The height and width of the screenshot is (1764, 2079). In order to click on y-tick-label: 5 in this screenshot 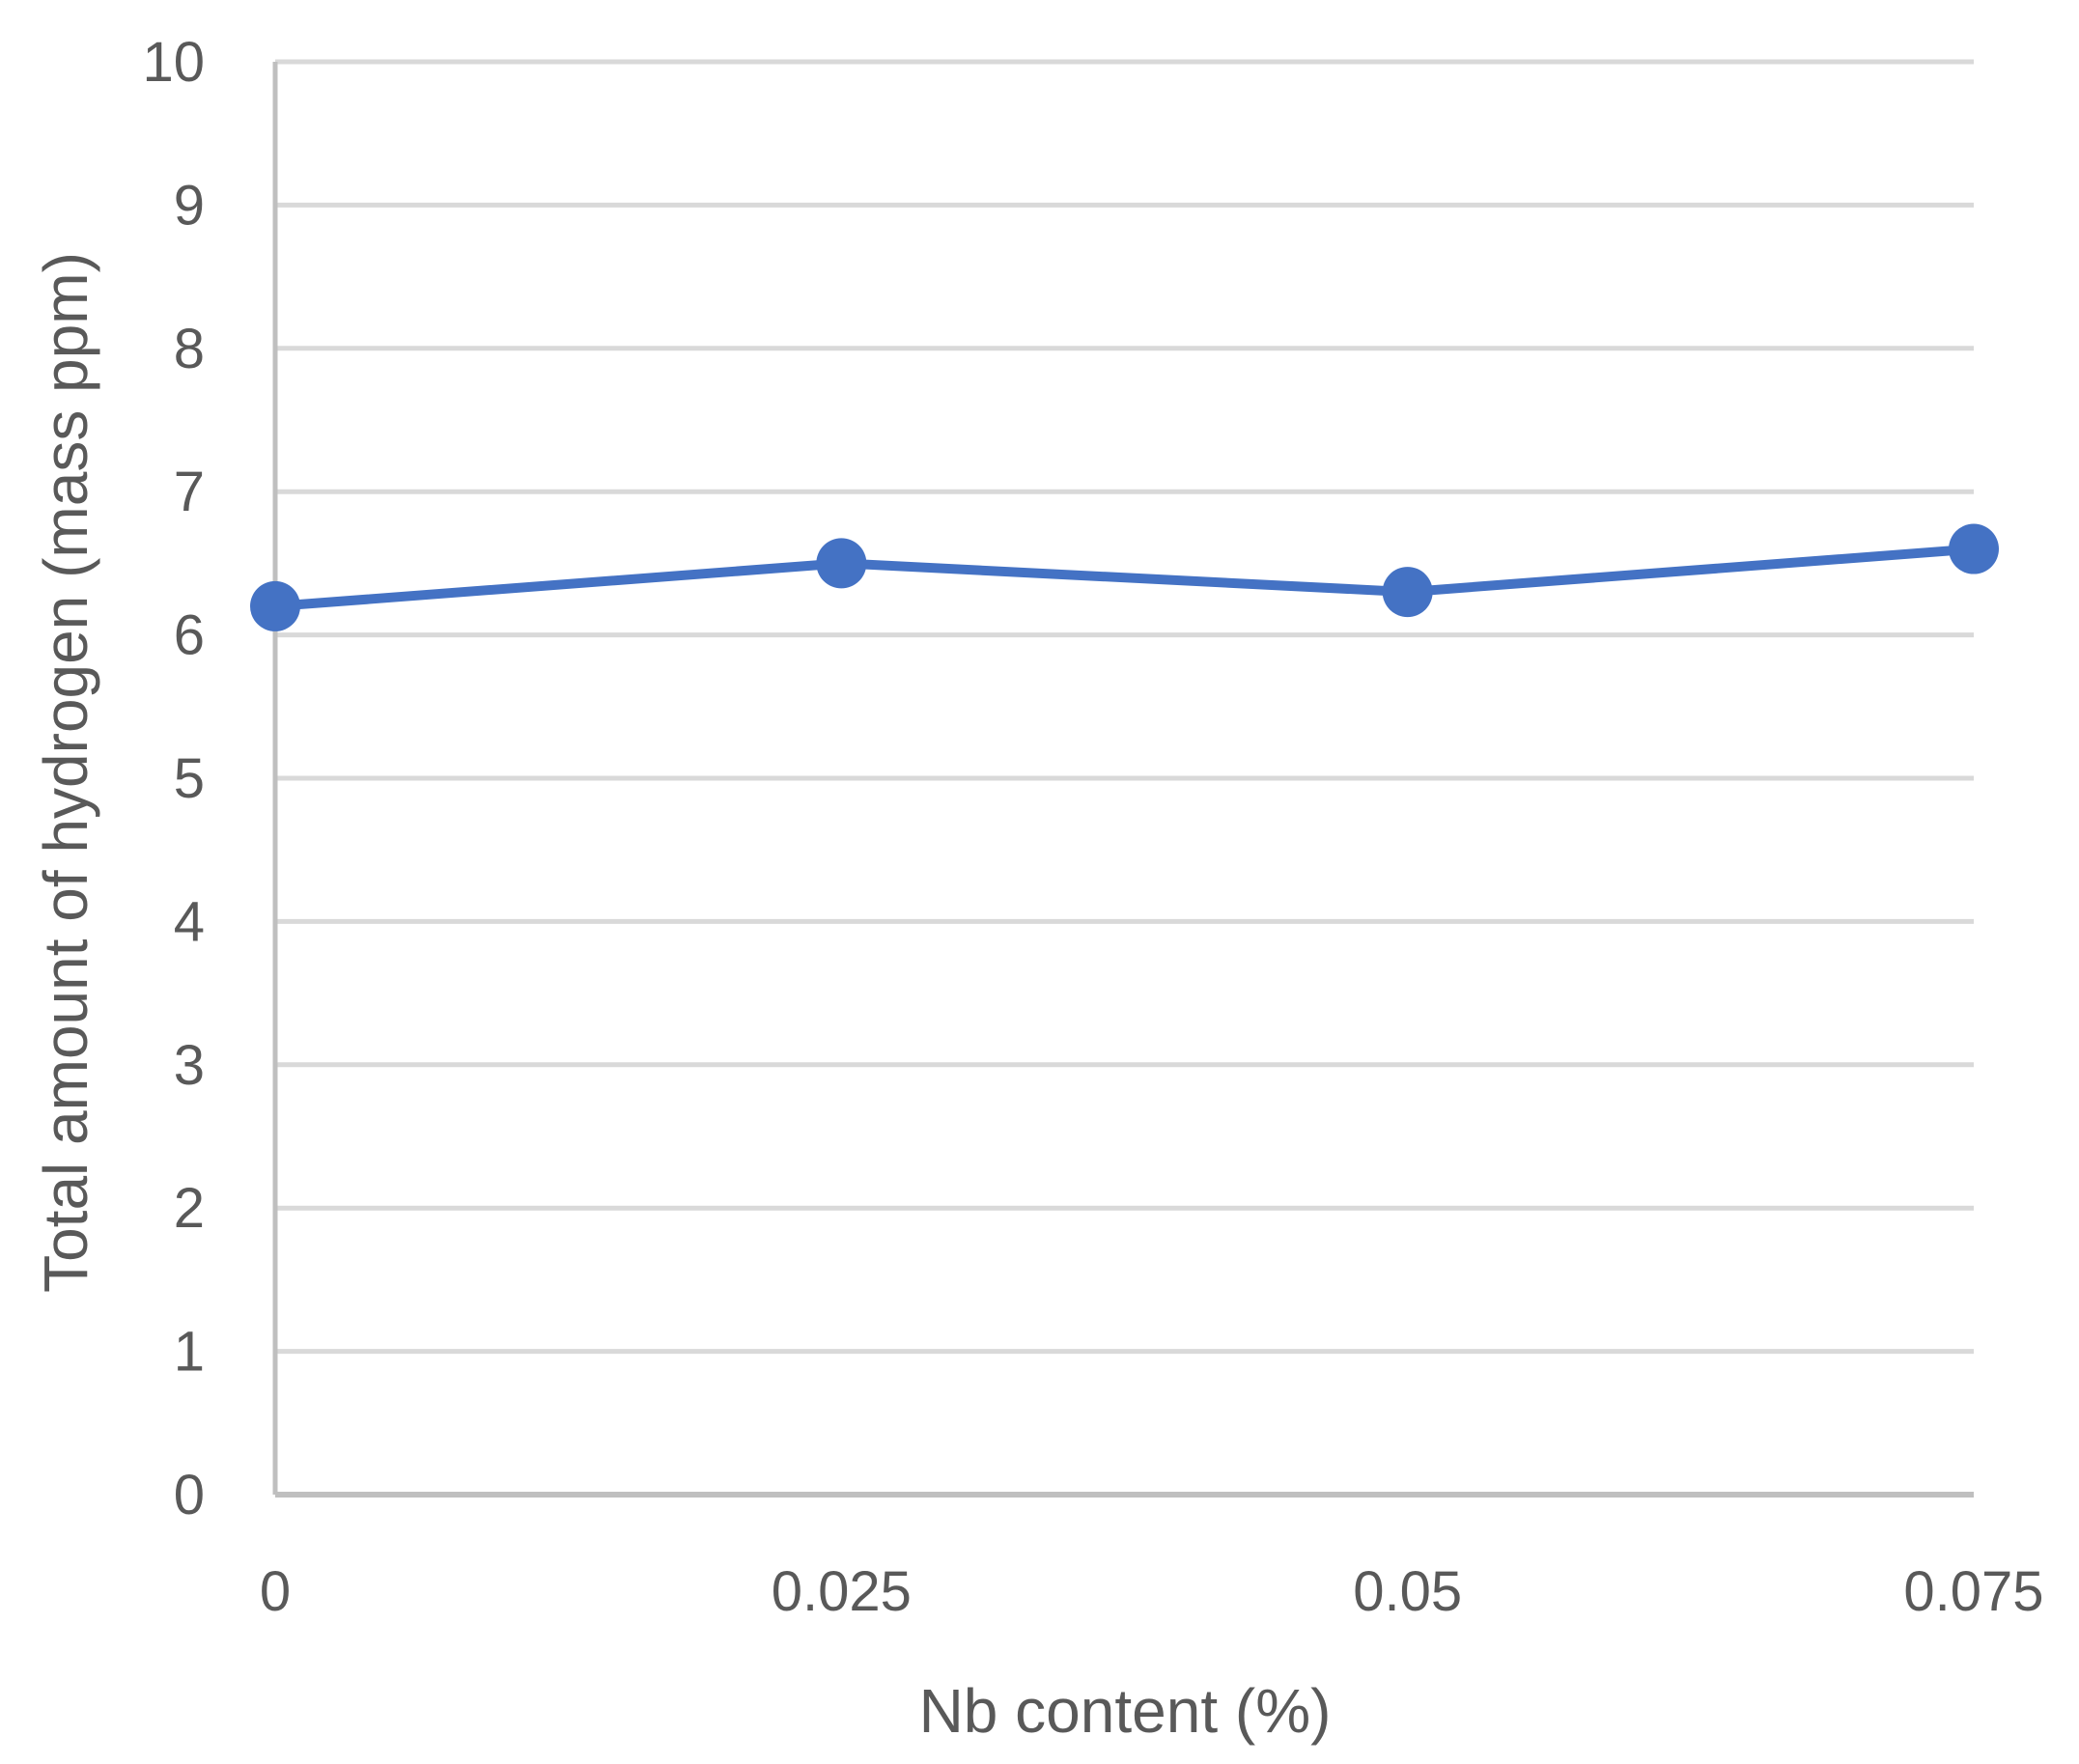, I will do `click(189, 779)`.